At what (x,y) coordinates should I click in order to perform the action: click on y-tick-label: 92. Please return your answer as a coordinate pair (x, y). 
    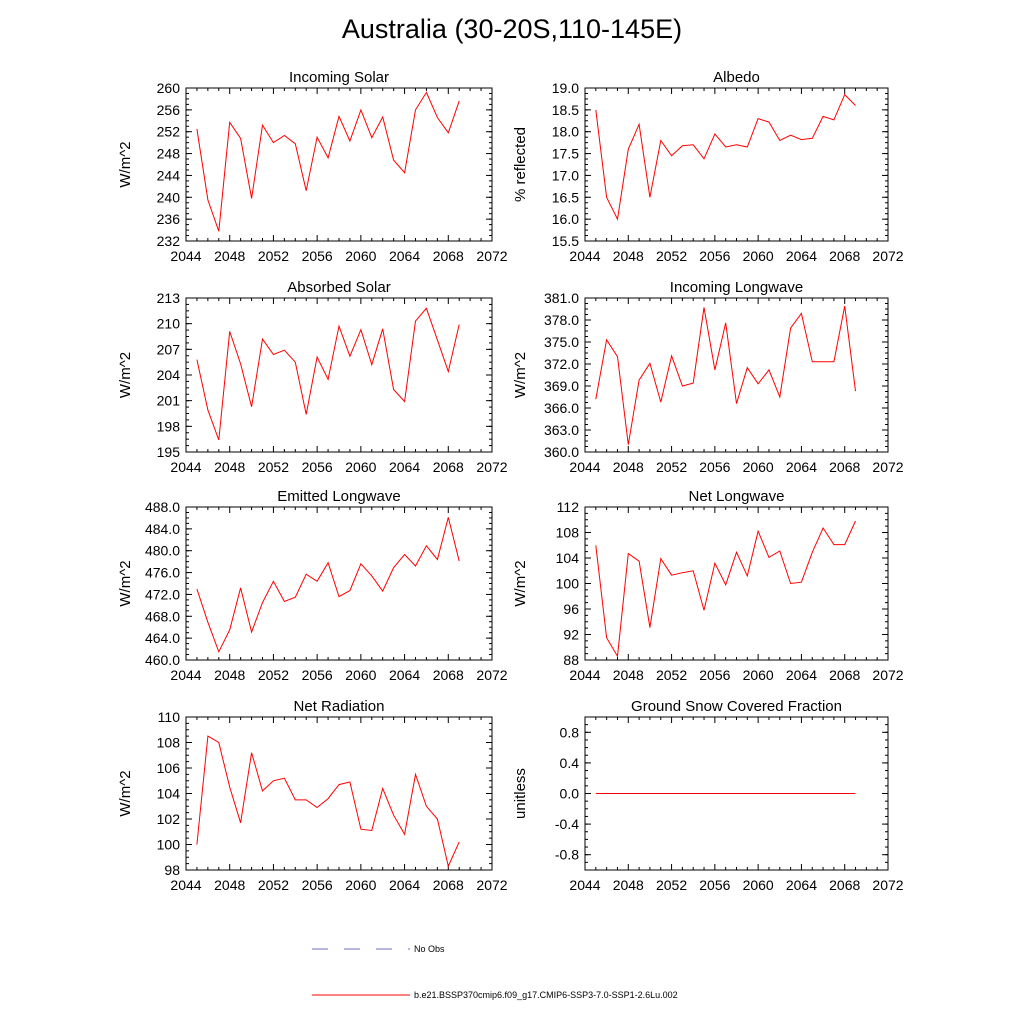
    Looking at the image, I should click on (571, 635).